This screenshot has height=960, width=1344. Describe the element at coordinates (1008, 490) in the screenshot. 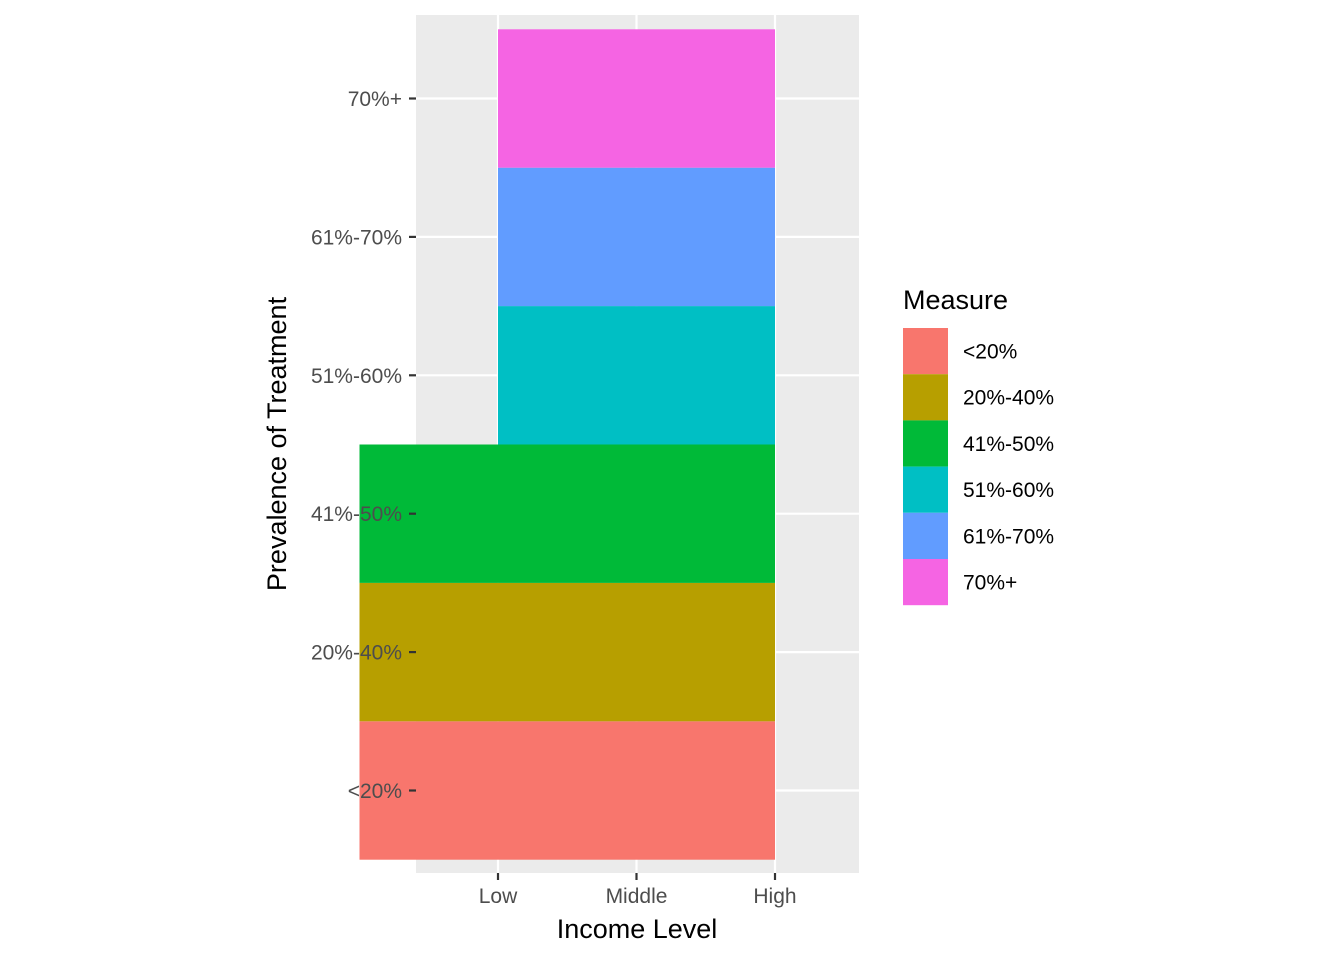

I see `legend-label: 51%-60%` at that location.